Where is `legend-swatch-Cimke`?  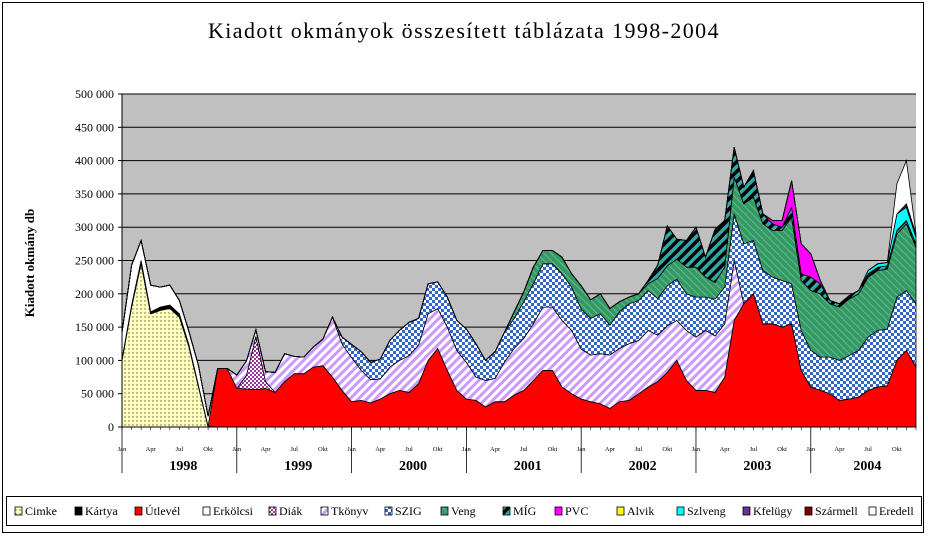 legend-swatch-Cimke is located at coordinates (18, 511).